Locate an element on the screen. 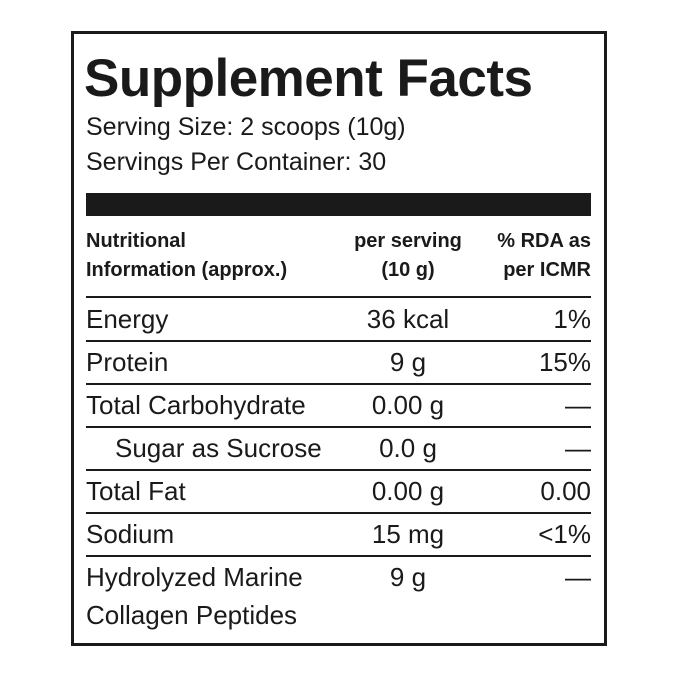 The image size is (679, 679). title: Supplement Facts is located at coordinates (308, 78).